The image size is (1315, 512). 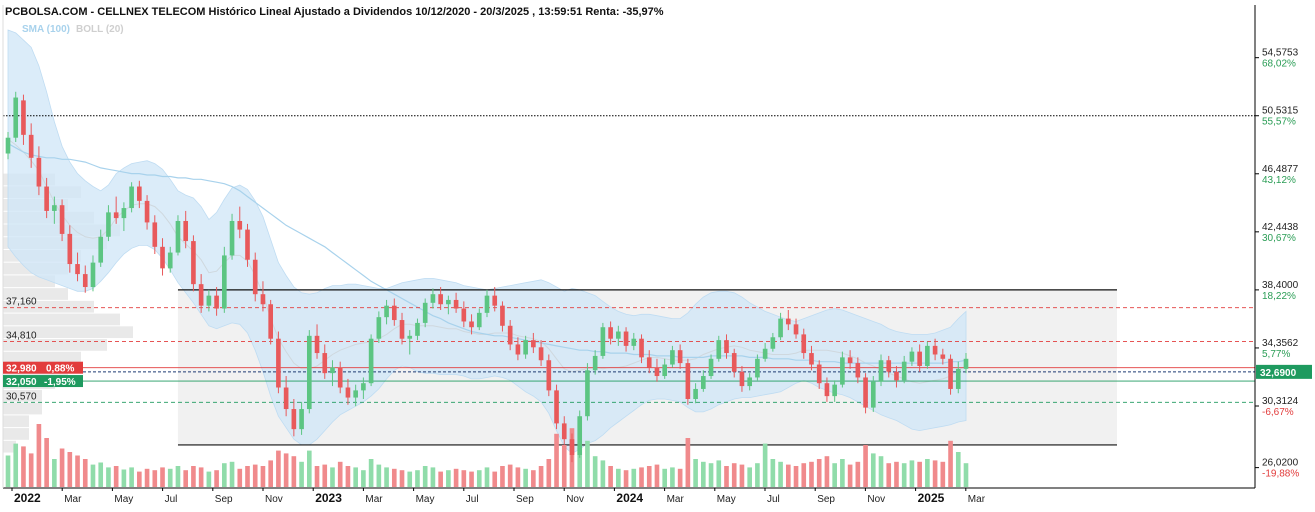 What do you see at coordinates (21, 369) in the screenshot?
I see `red-price-tag-text: 32,980` at bounding box center [21, 369].